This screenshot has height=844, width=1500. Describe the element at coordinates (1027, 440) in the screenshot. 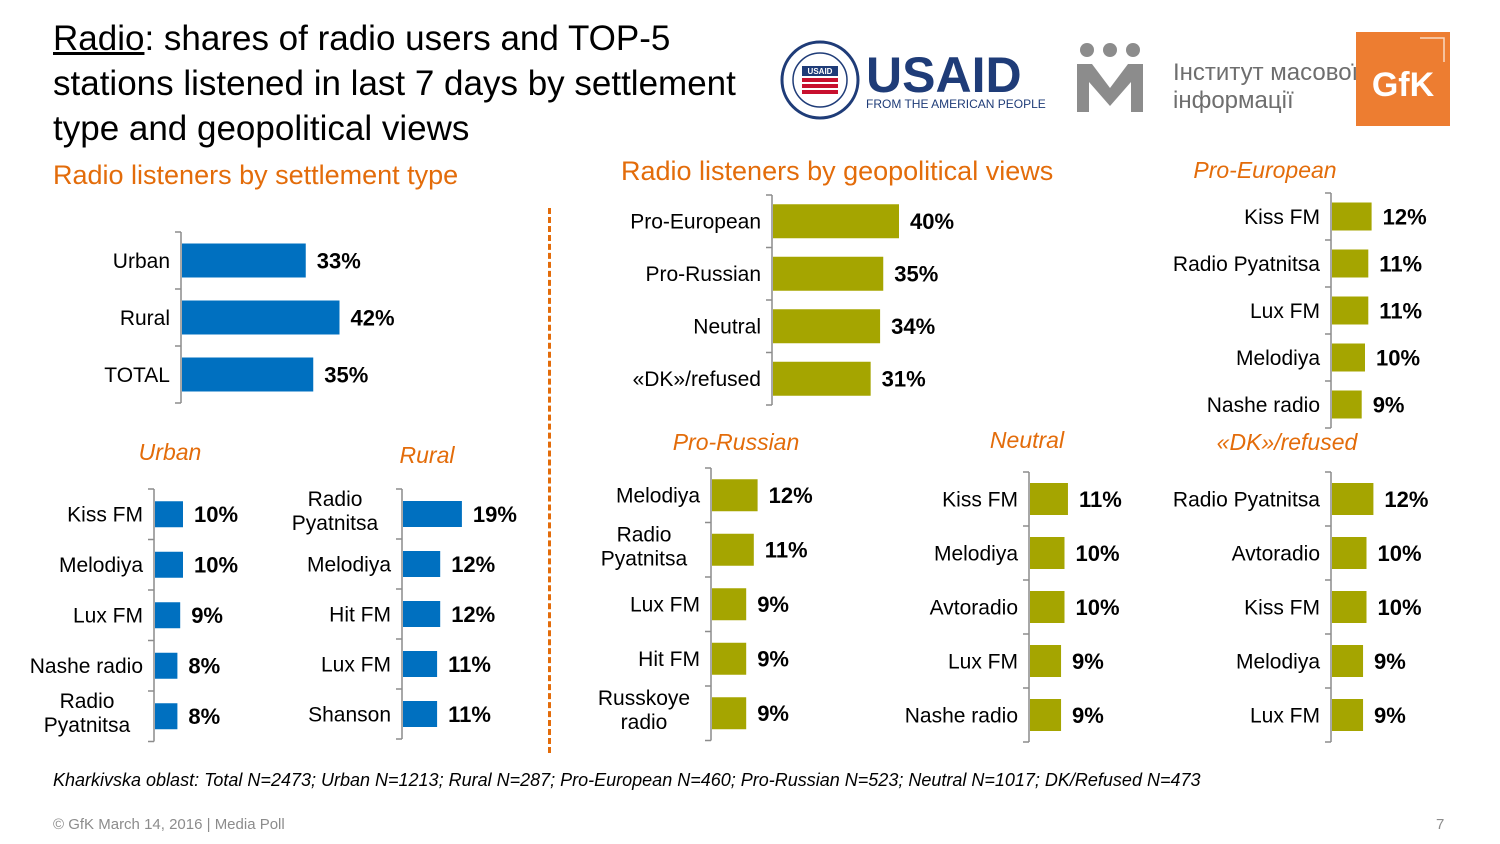

I see `chart-title-neutral-6: Neutral` at that location.